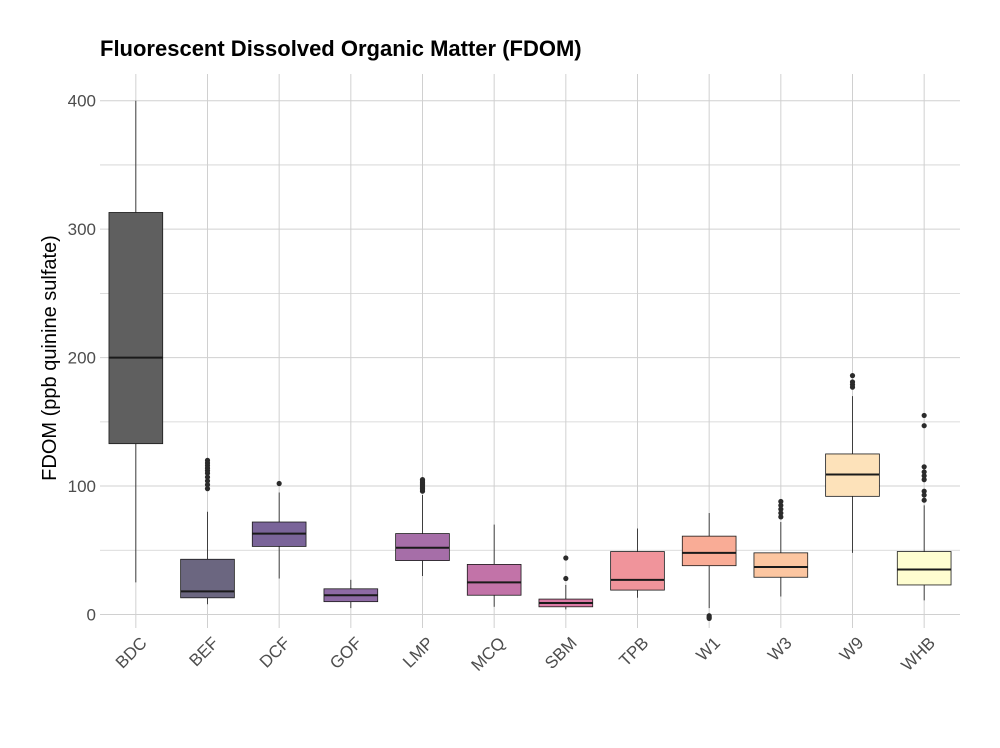  What do you see at coordinates (560, 652) in the screenshot?
I see `x-tick-label: SBM` at bounding box center [560, 652].